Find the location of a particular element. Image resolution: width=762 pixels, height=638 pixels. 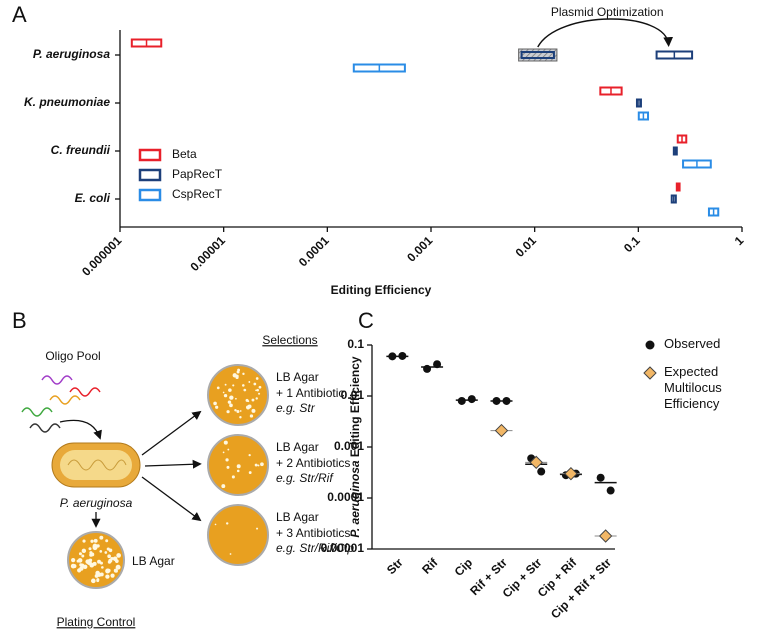

y-axis-label: P. aeruginosa Editing Efficiency is located at coordinates (355, 446).